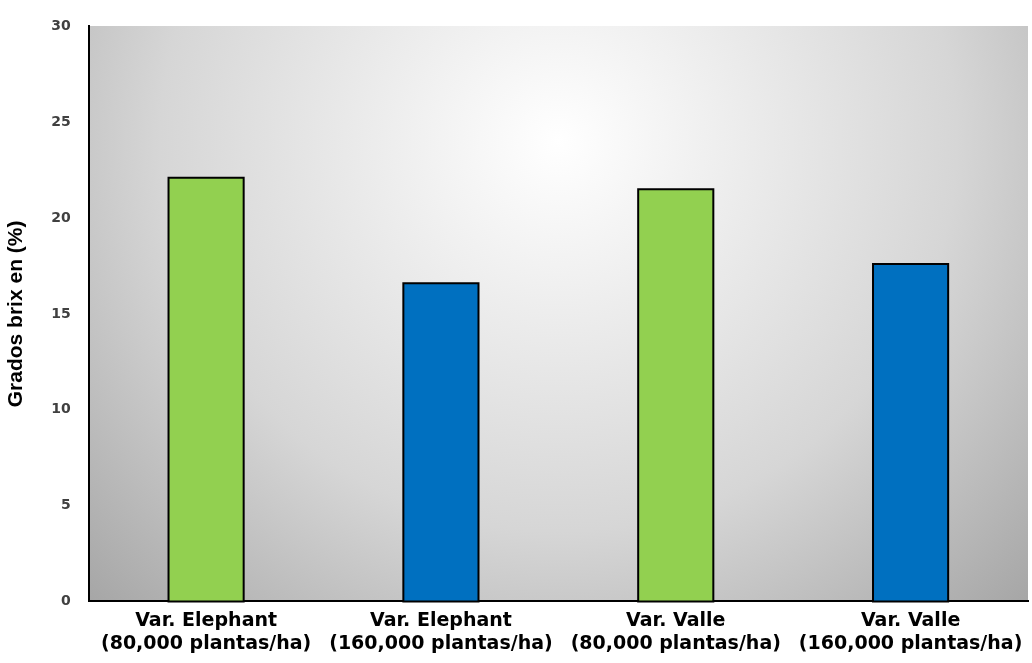 This screenshot has height=663, width=1032. What do you see at coordinates (65, 600) in the screenshot?
I see `y-tick-label: 0` at bounding box center [65, 600].